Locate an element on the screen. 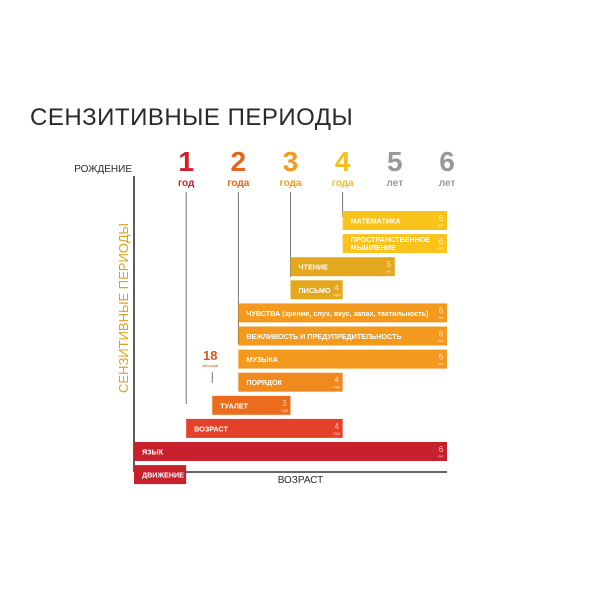  tick-number: 6 is located at coordinates (447, 161).